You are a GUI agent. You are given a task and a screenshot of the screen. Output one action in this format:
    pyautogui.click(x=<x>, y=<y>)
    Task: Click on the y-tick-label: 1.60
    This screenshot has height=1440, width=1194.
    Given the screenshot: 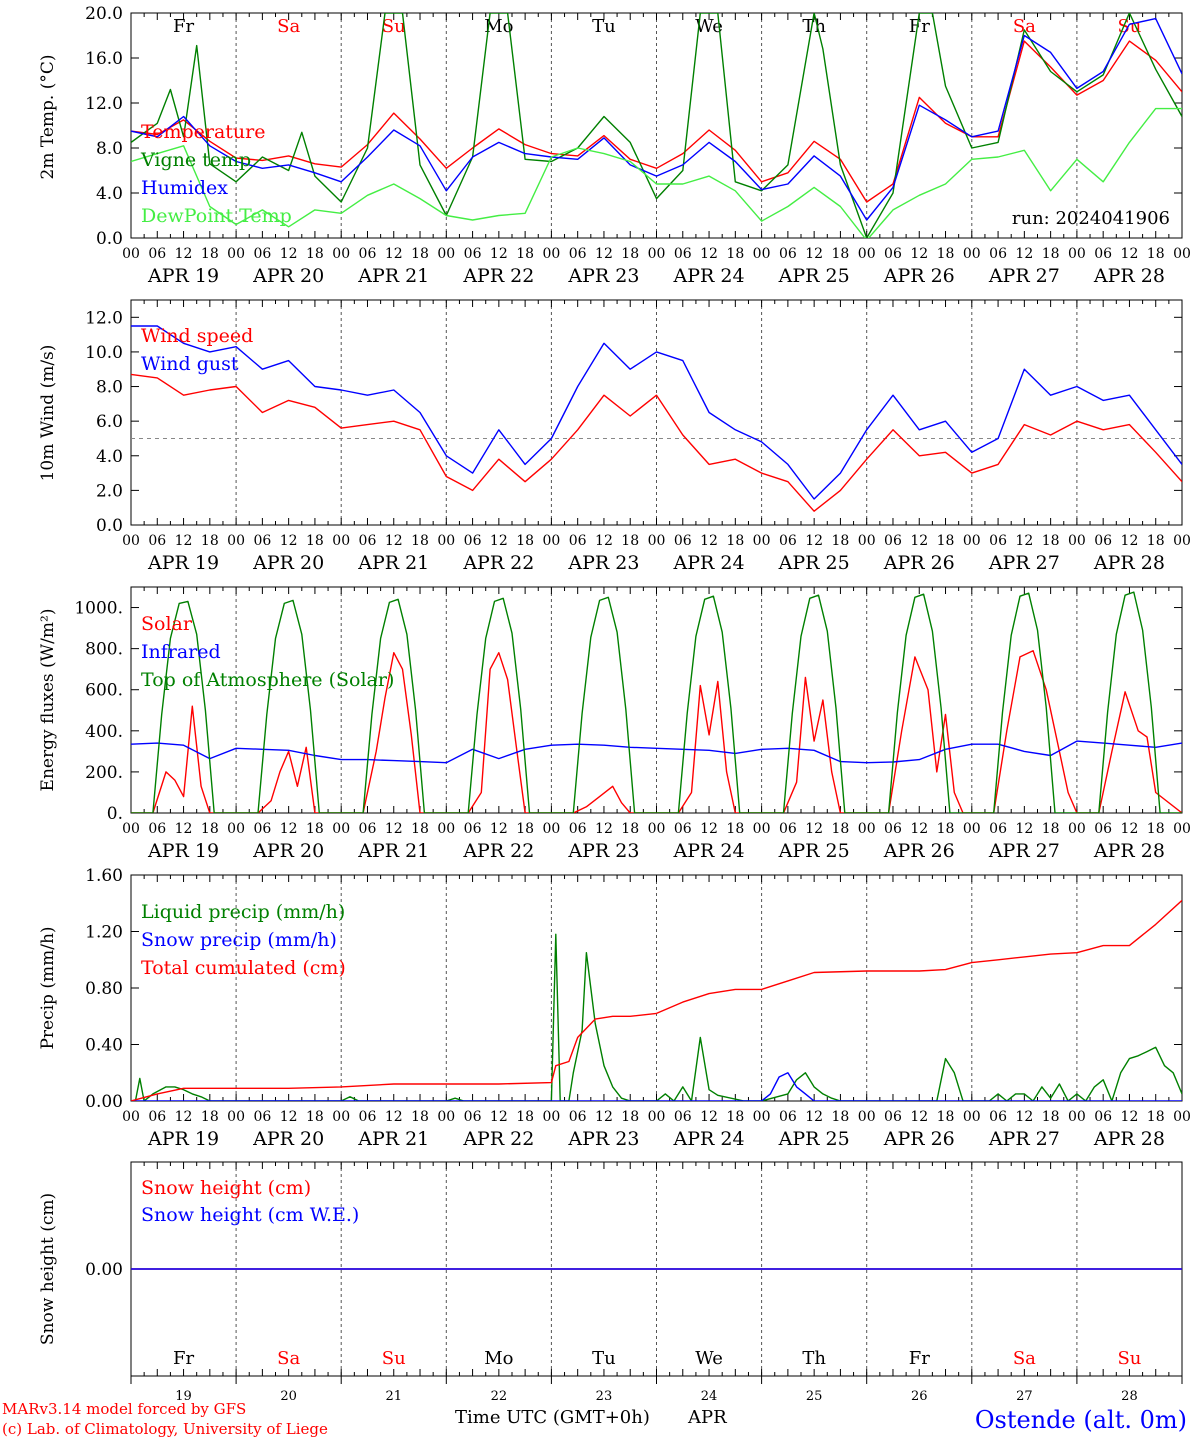 What is the action you would take?
    pyautogui.click(x=104, y=876)
    